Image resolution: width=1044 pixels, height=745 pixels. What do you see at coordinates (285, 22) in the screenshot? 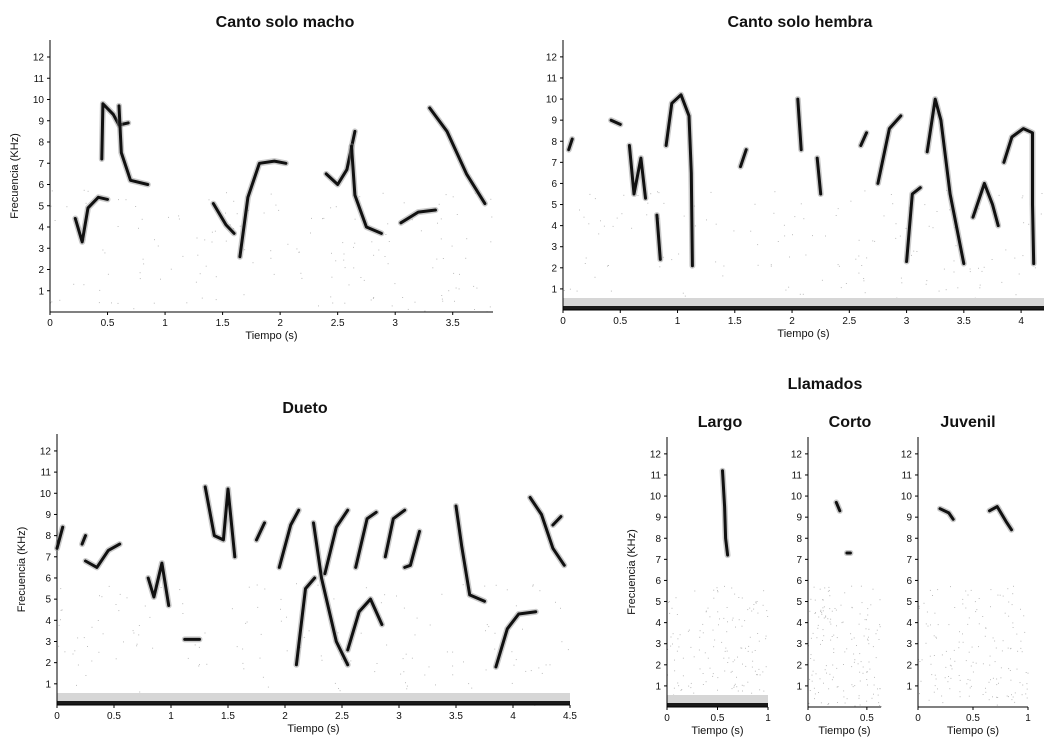
I see `chart-title: Canto solo macho` at bounding box center [285, 22].